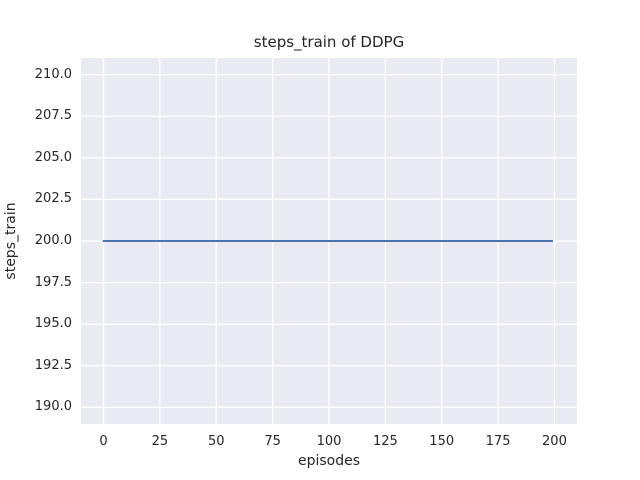 The height and width of the screenshot is (480, 640). I want to click on x-tick-label: 100, so click(329, 441).